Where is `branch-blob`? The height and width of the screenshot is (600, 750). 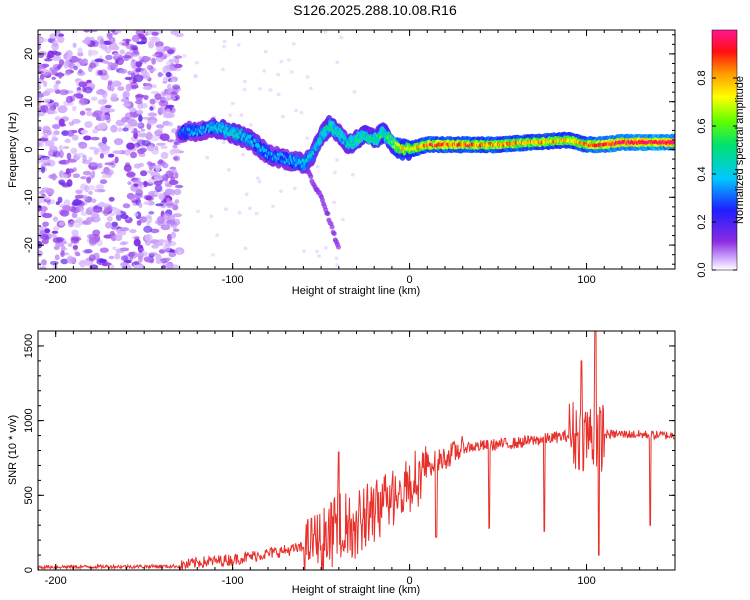 branch-blob is located at coordinates (338, 247).